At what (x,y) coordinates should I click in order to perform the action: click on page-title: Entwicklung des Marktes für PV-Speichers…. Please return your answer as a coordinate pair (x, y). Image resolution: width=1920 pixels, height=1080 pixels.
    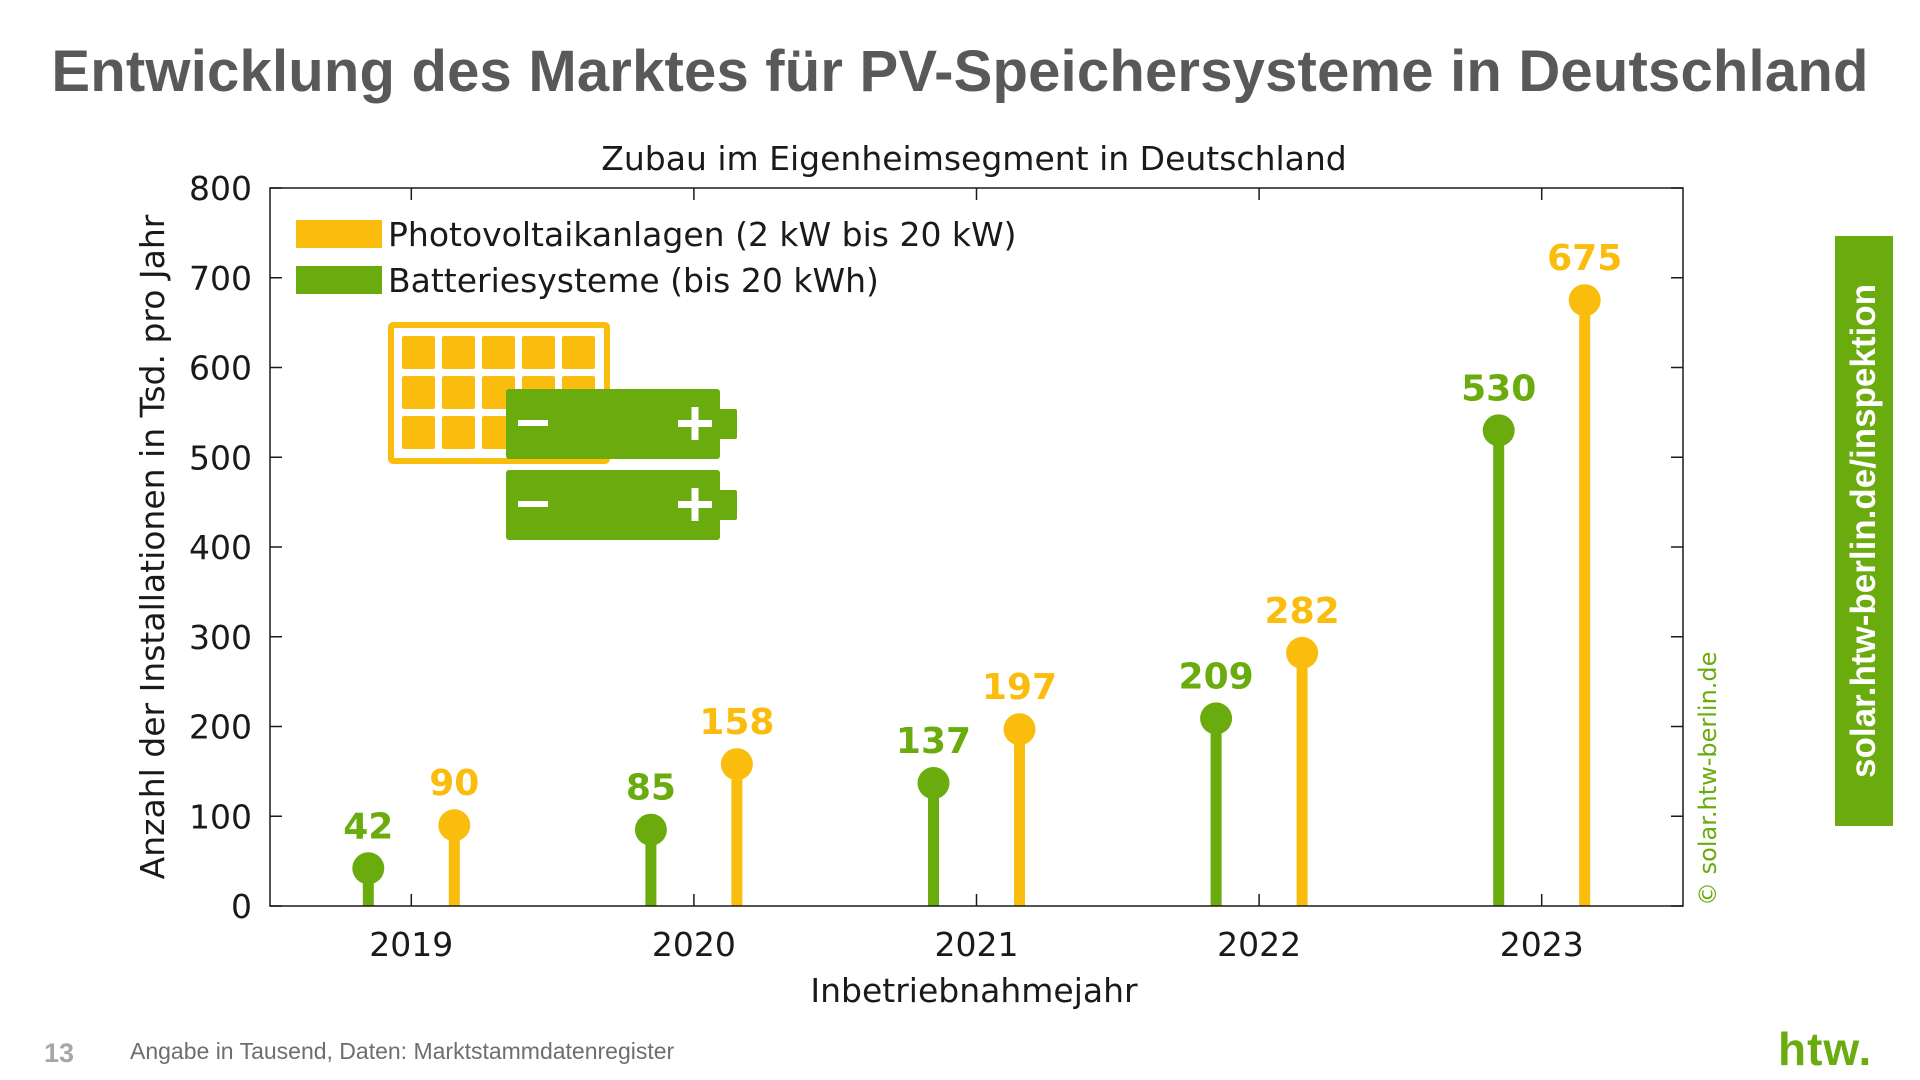
    Looking at the image, I should click on (960, 71).